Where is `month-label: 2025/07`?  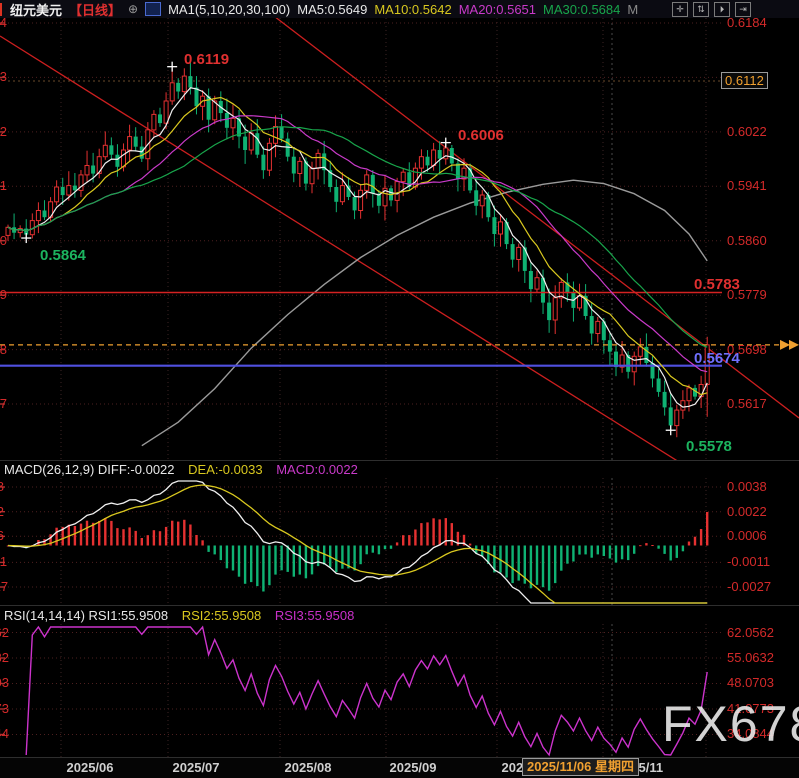 month-label: 2025/07 is located at coordinates (196, 767).